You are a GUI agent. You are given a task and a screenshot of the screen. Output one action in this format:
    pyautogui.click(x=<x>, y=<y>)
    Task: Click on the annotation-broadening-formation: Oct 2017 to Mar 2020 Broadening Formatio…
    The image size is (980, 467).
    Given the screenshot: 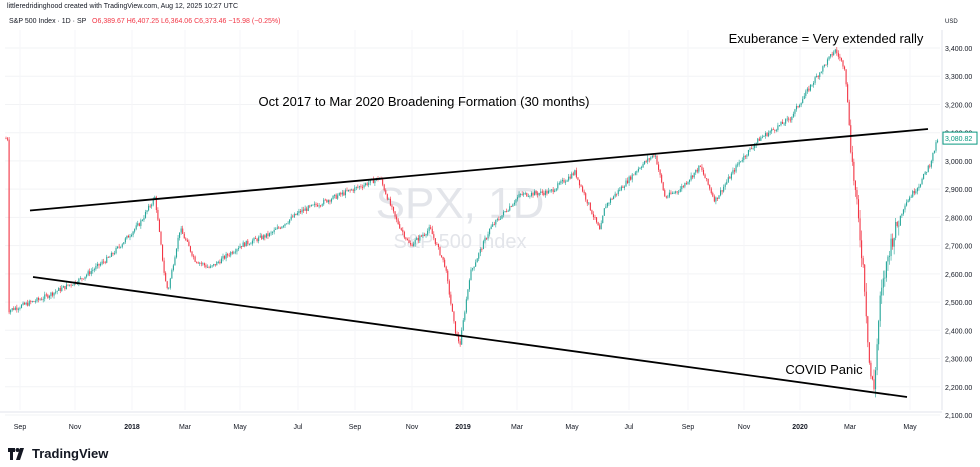 What is the action you would take?
    pyautogui.click(x=424, y=101)
    